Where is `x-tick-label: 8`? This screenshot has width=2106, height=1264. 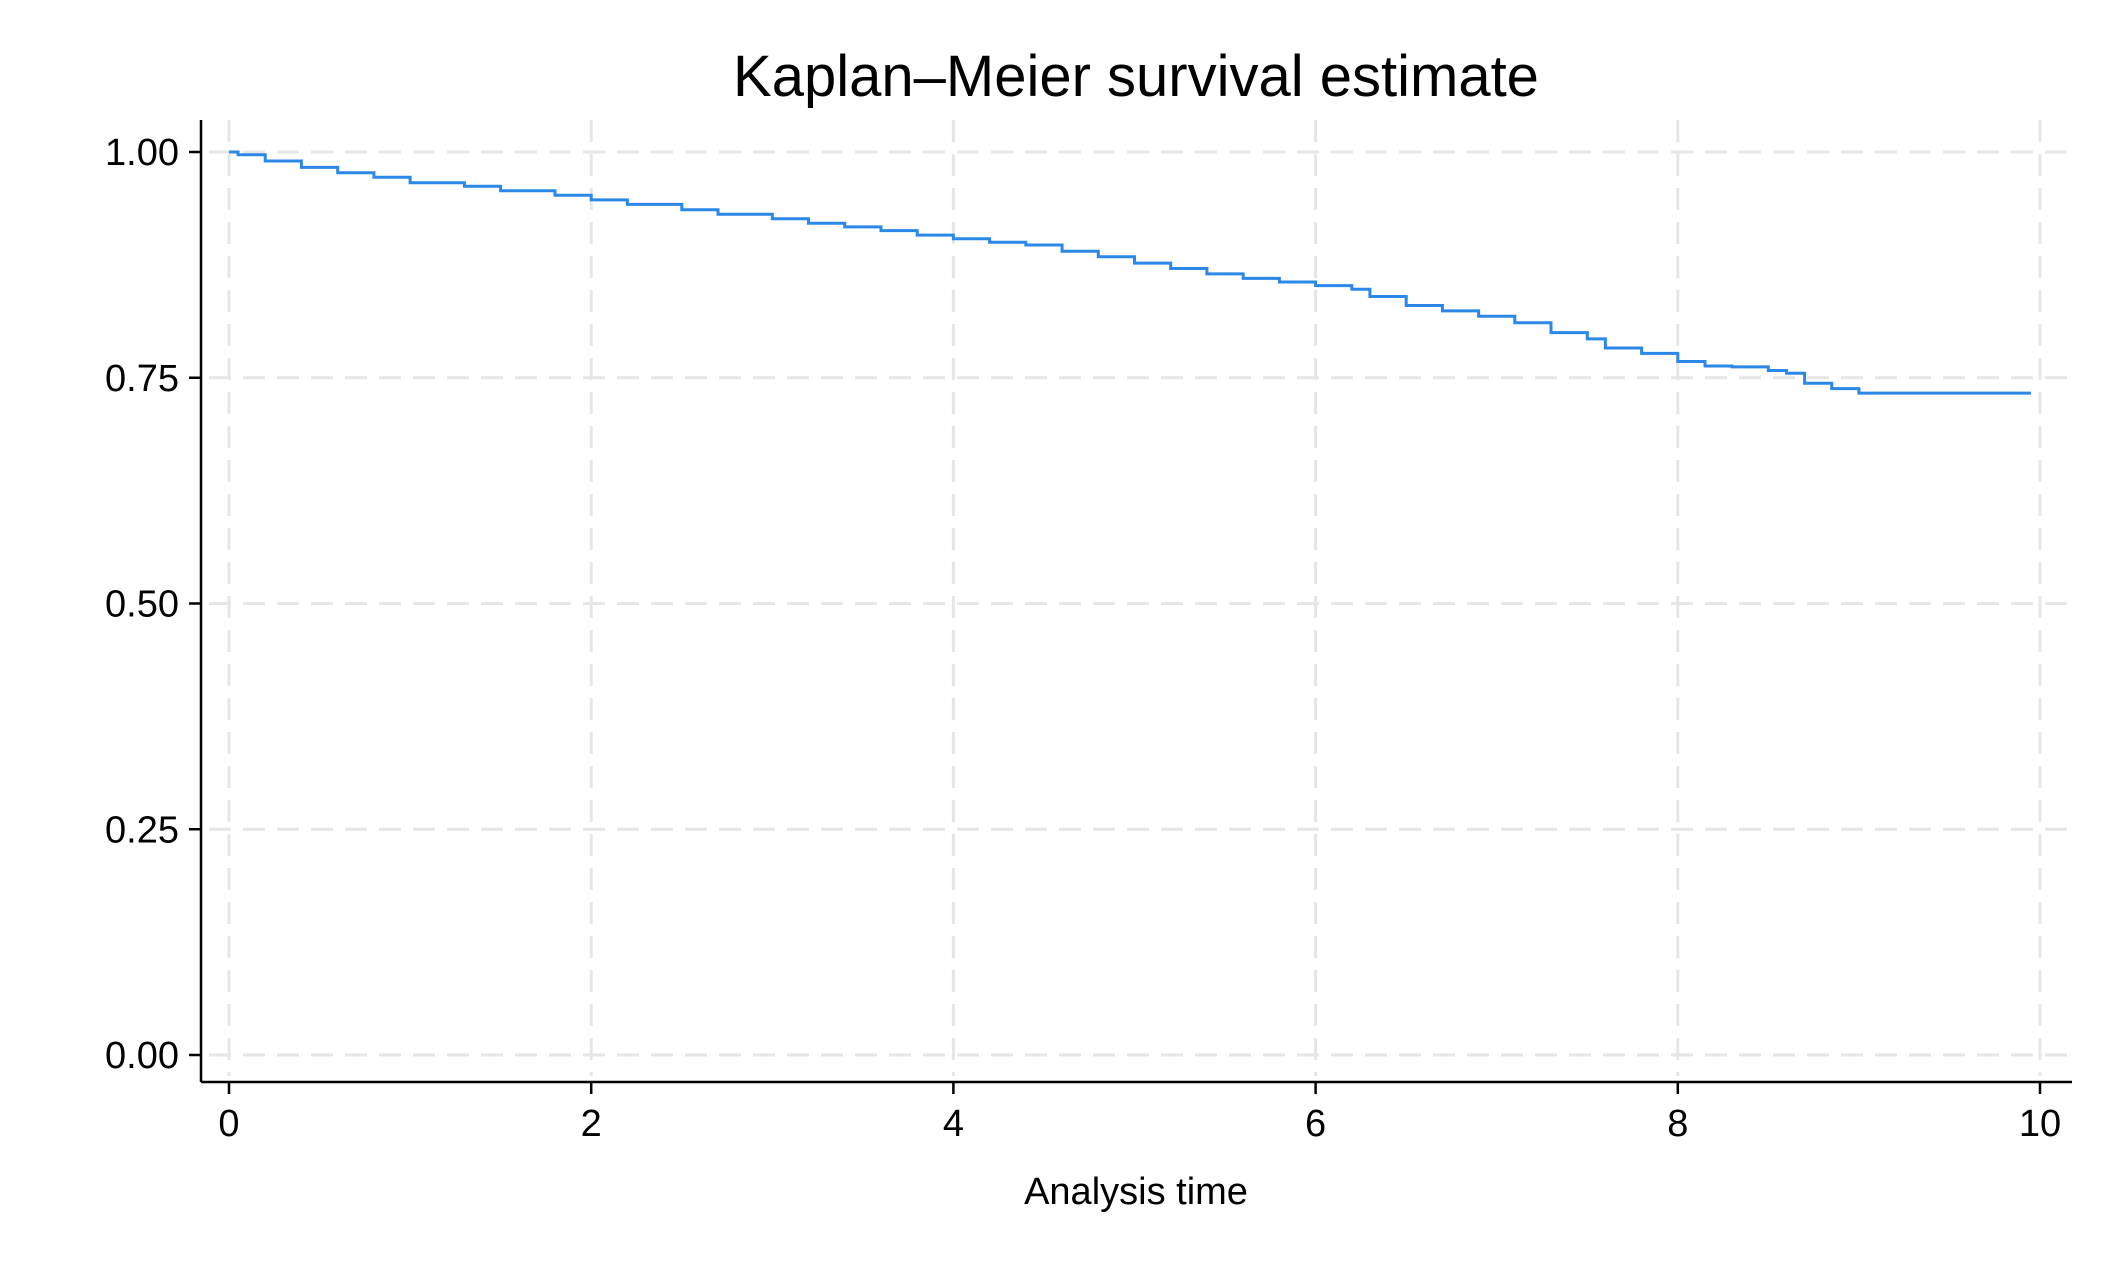 x-tick-label: 8 is located at coordinates (1677, 1124).